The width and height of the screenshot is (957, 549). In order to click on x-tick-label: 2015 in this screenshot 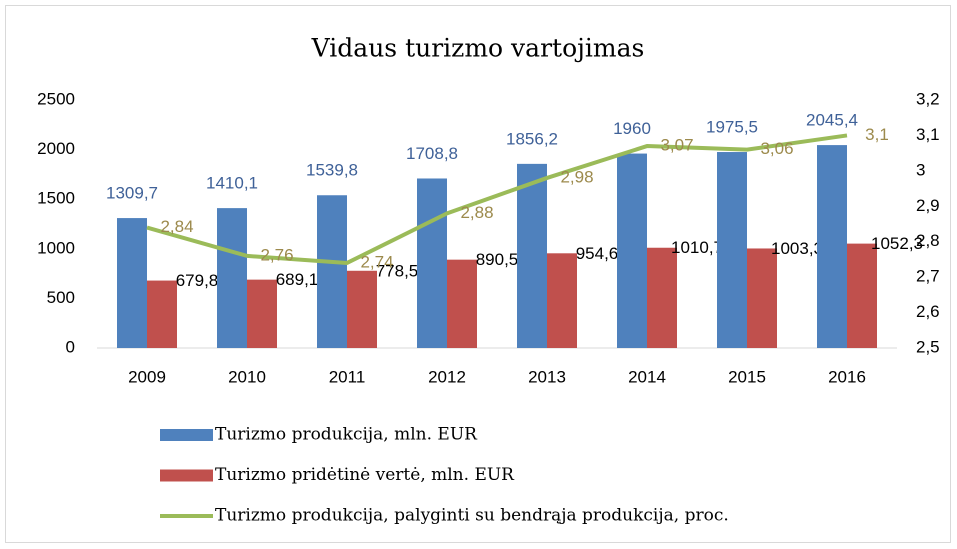, I will do `click(747, 376)`.